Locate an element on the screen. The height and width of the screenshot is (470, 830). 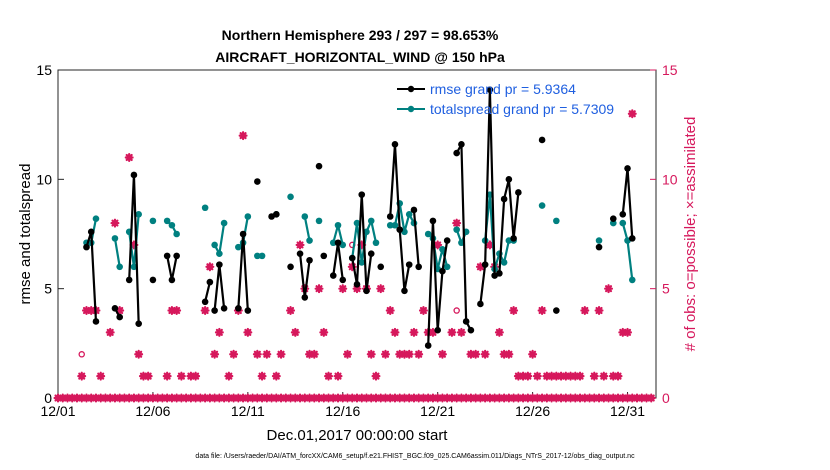
totalspread-line is located at coordinates (307, 228).